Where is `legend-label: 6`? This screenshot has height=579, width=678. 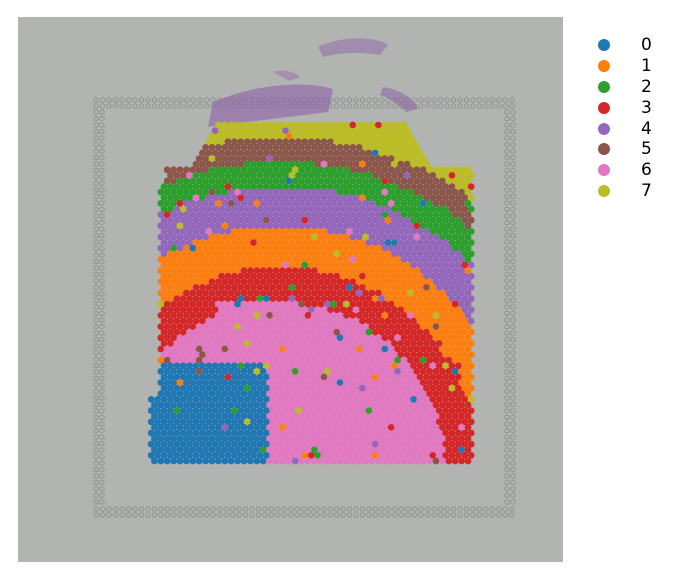
legend-label: 6 is located at coordinates (646, 170).